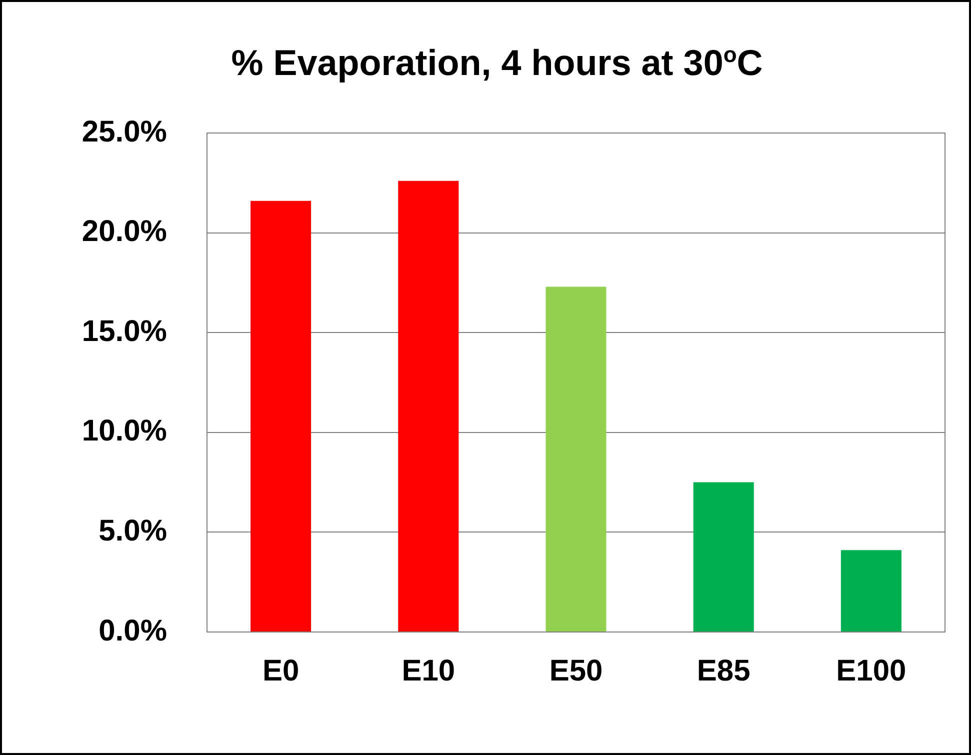  I want to click on x-tick-label: E10, so click(429, 671).